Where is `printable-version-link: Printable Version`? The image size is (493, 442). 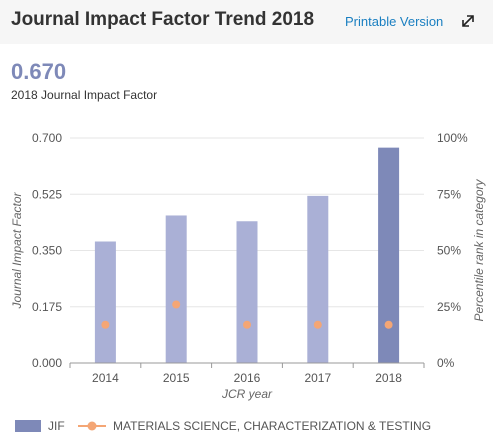 printable-version-link: Printable Version is located at coordinates (394, 21).